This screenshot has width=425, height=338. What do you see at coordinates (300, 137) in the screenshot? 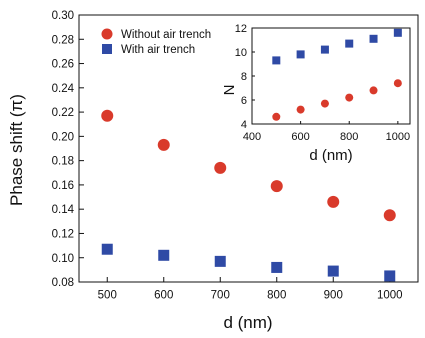
I see `inset-x-tick-label: 600` at bounding box center [300, 137].